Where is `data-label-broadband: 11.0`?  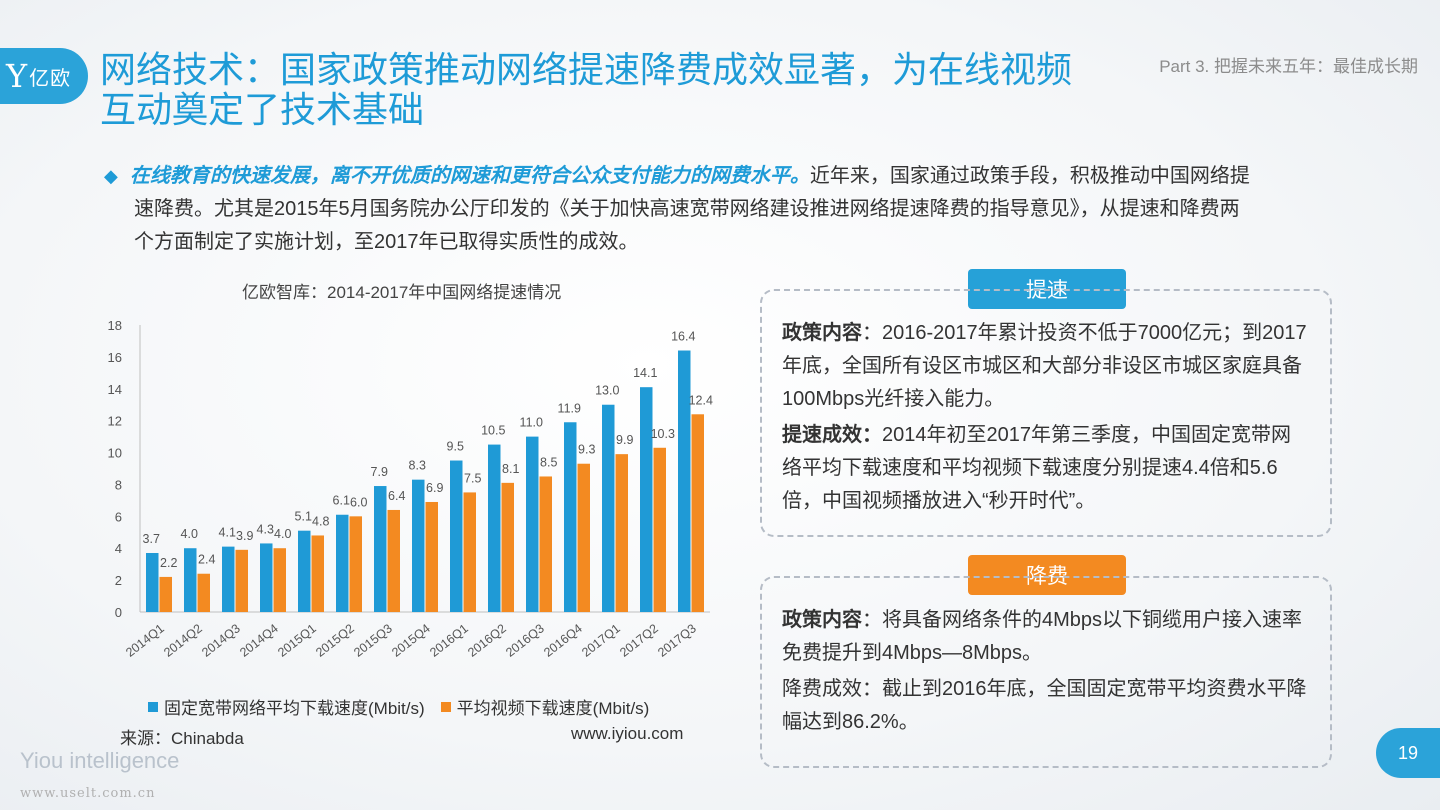
data-label-broadband: 11.0 is located at coordinates (531, 423).